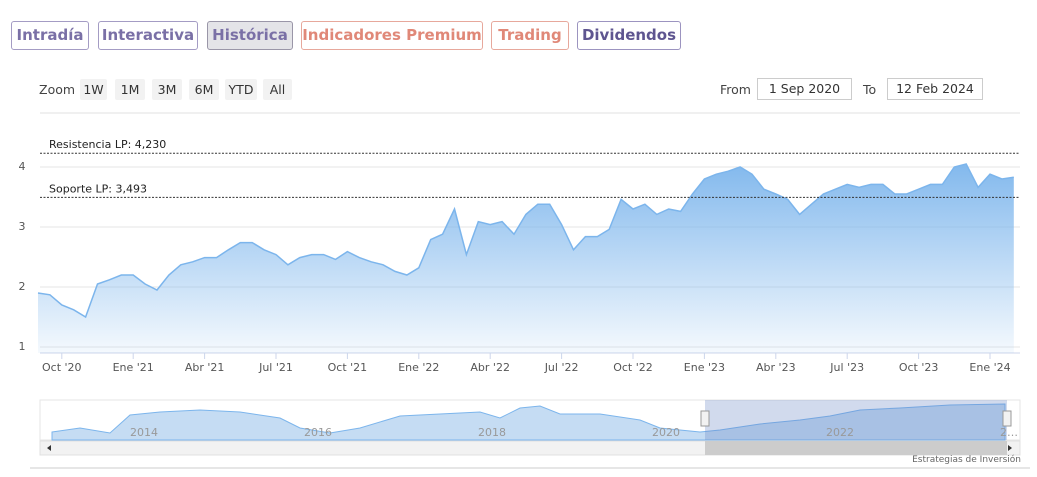 The image size is (1037, 477). Describe the element at coordinates (22, 166) in the screenshot. I see `y-tick-label: 4` at that location.